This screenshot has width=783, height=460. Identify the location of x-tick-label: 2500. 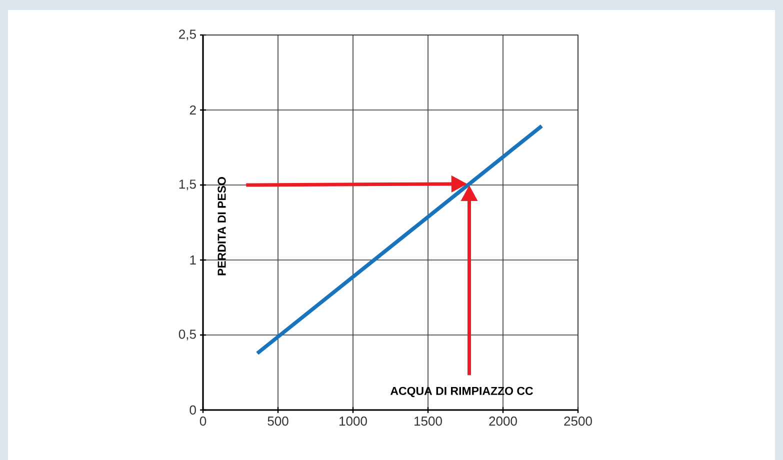
(578, 421).